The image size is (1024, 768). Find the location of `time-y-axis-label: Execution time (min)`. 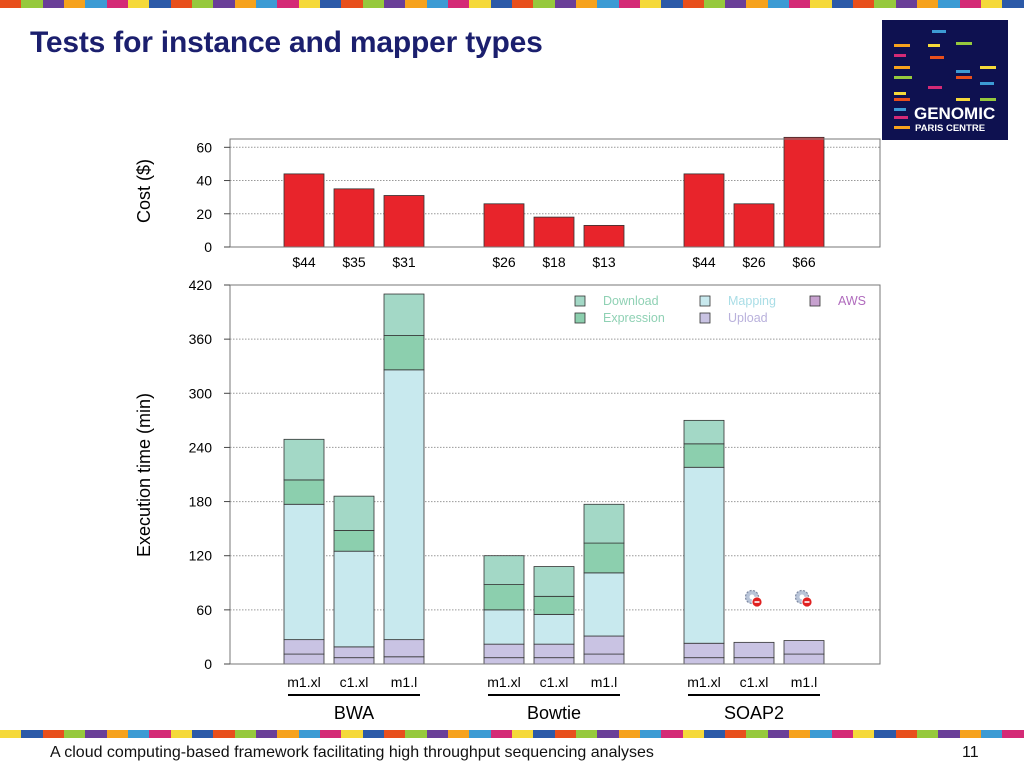

time-y-axis-label: Execution time (min) is located at coordinates (144, 475).